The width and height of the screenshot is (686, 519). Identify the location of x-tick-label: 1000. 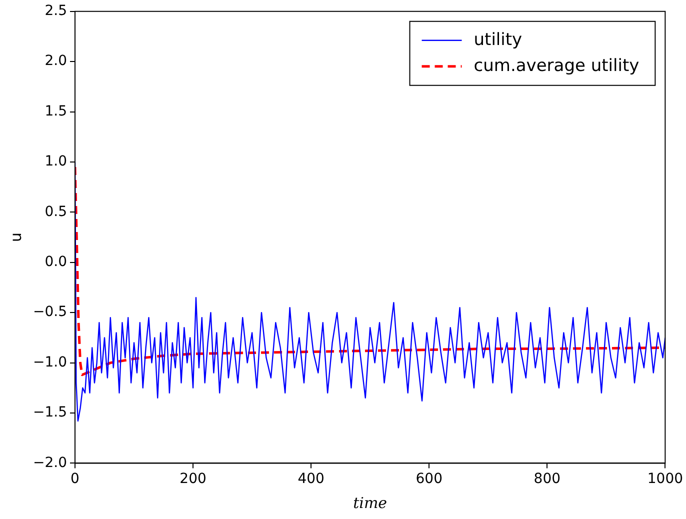
(665, 479).